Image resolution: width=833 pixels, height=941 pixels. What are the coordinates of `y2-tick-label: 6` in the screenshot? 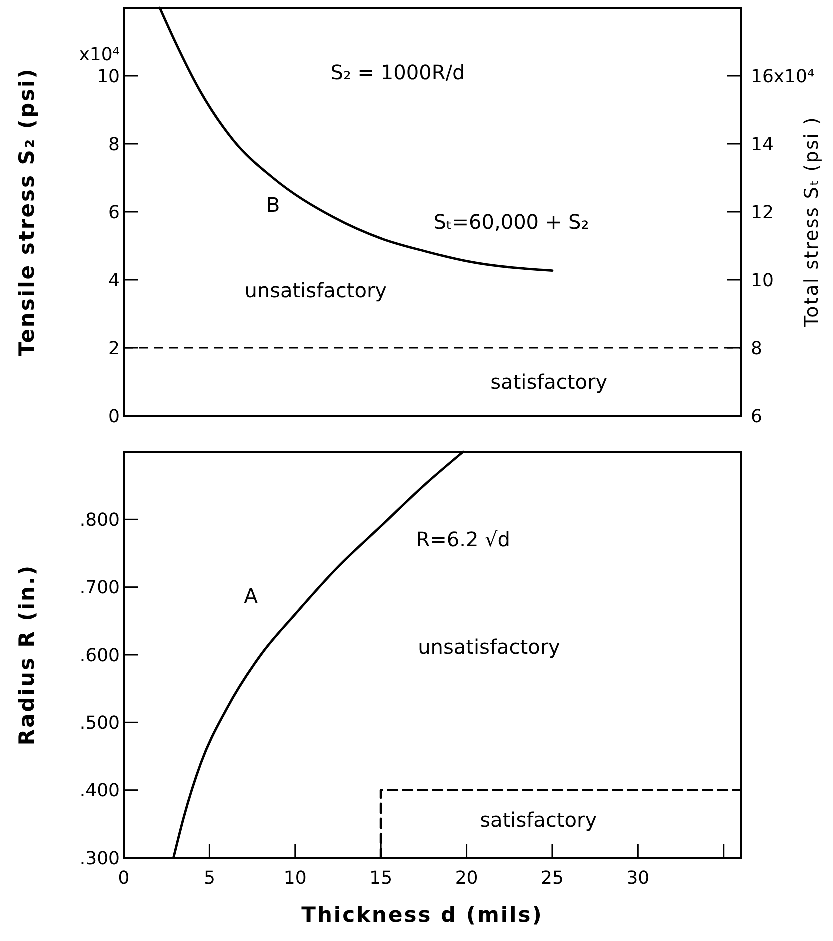 It's located at (756, 417).